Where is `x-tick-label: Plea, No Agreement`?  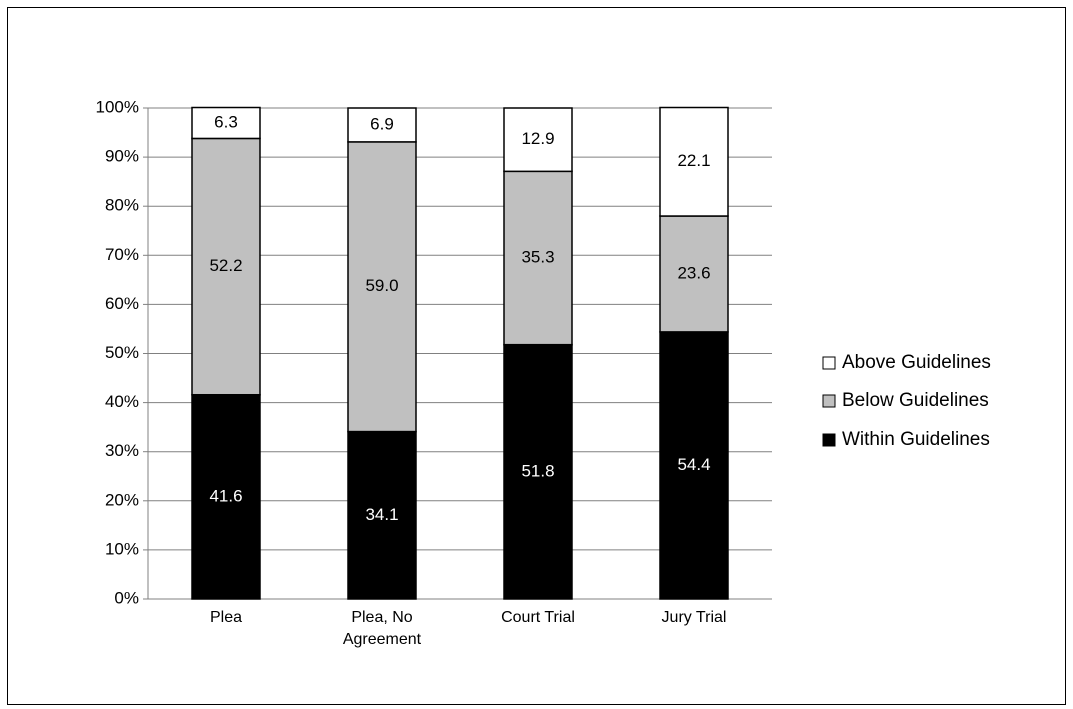
x-tick-label: Plea, No Agreement is located at coordinates (382, 628).